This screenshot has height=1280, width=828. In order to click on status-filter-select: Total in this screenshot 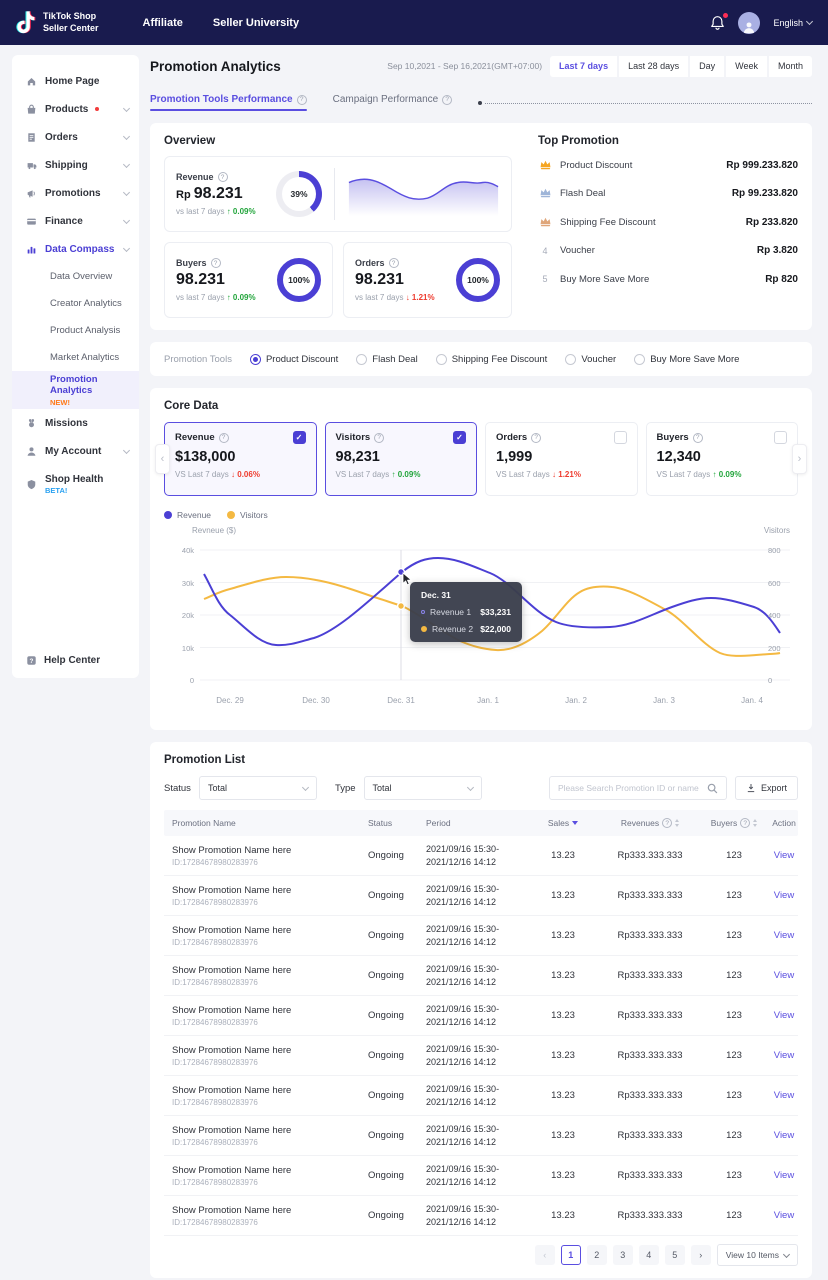, I will do `click(257, 788)`.